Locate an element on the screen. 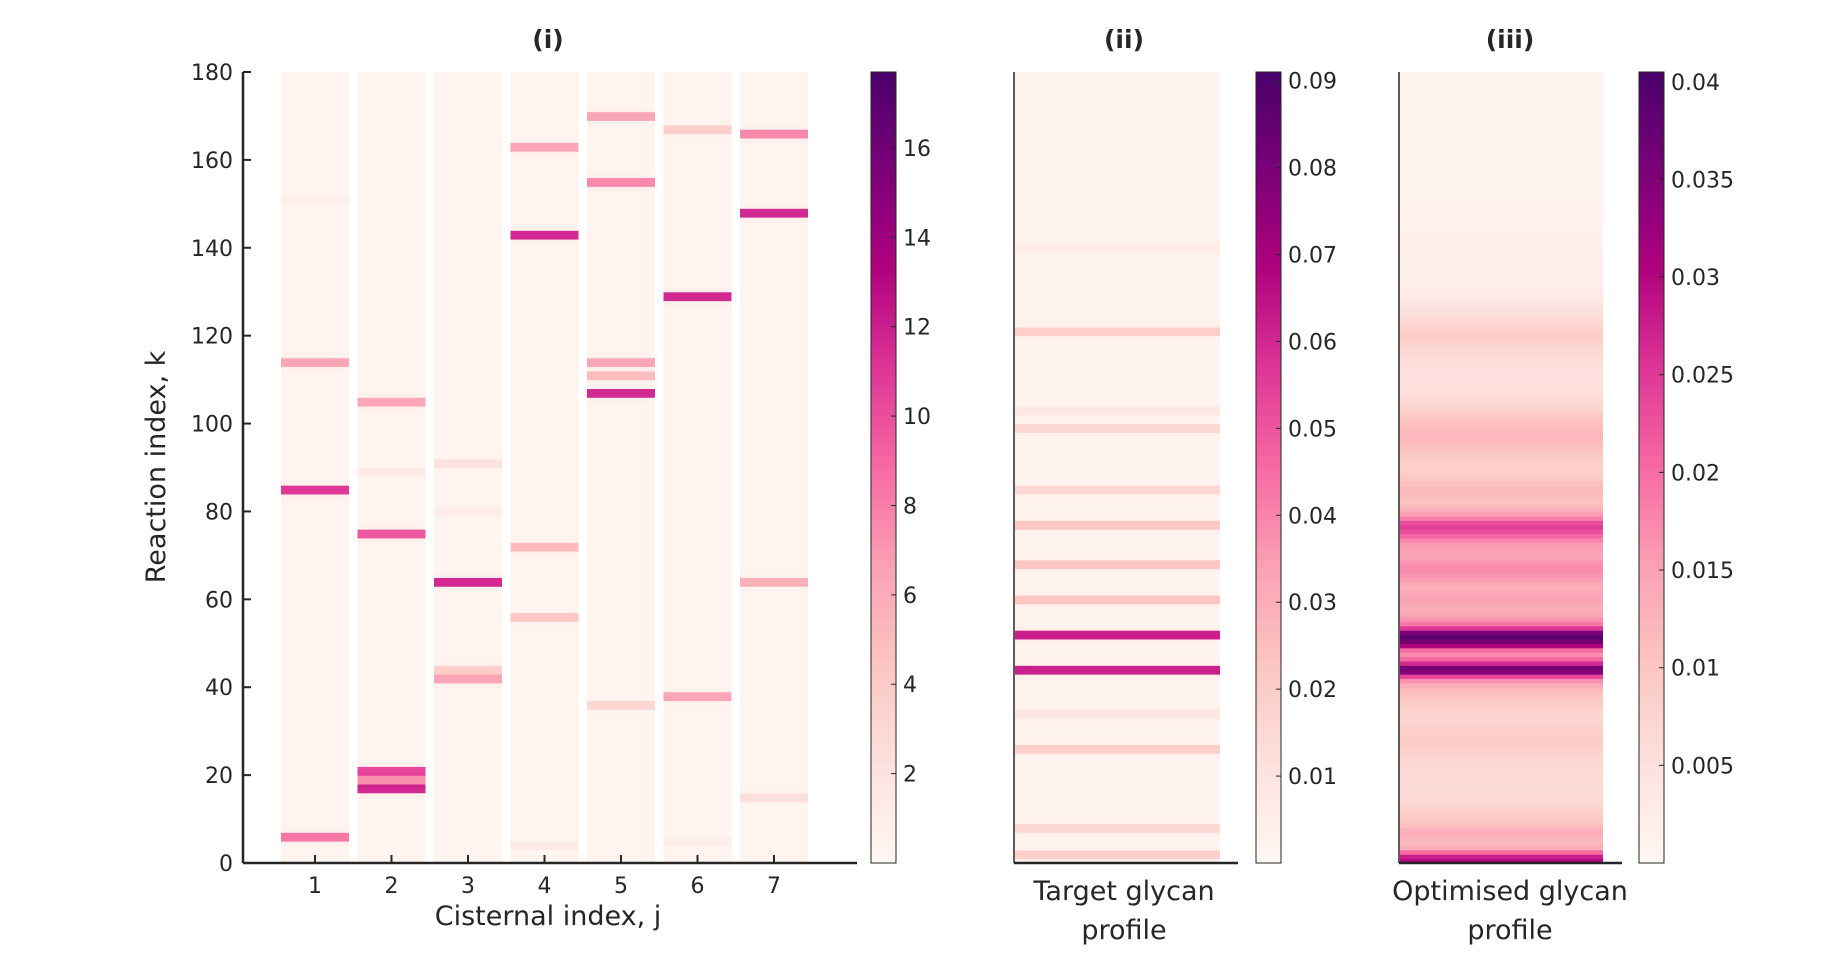  panel-iii-heatmap is located at coordinates (1501, 468).